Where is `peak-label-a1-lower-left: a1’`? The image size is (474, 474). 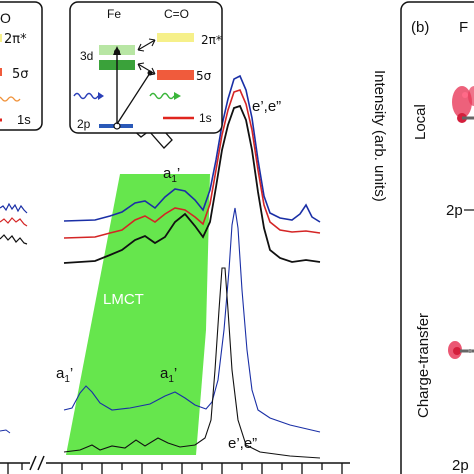
peak-label-a1-lower-left: a1’ is located at coordinates (64, 375).